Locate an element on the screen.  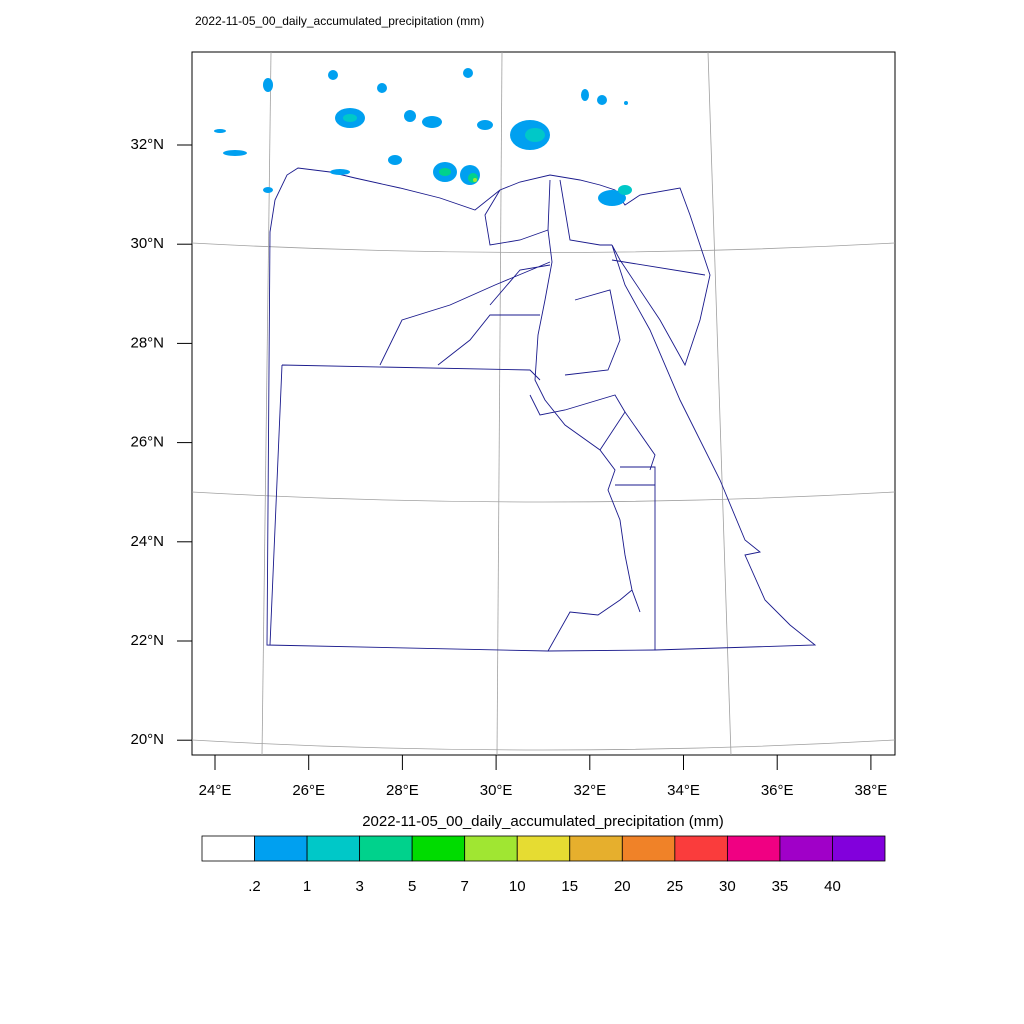
colorbar-label: 10 is located at coordinates (517, 886).